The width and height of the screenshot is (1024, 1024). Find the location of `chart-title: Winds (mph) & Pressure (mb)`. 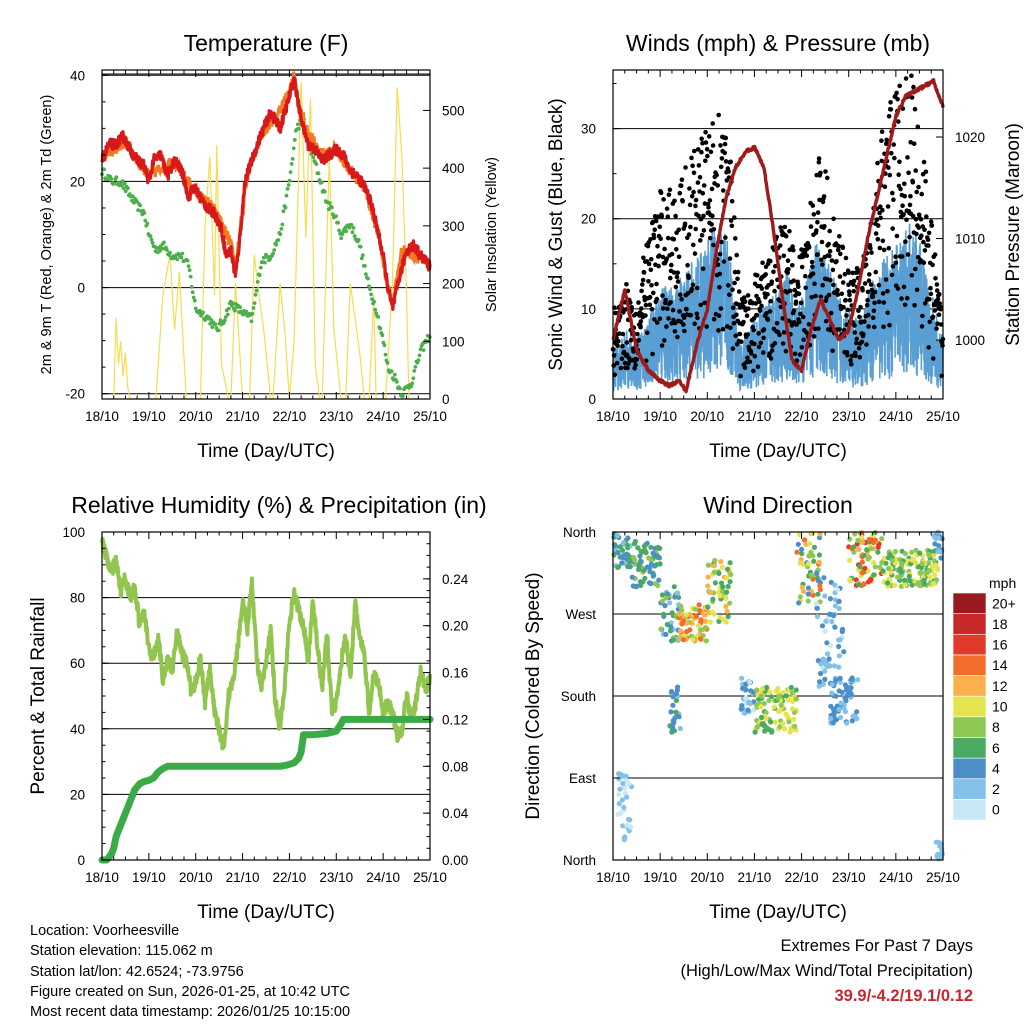

chart-title: Winds (mph) & Pressure (mb) is located at coordinates (778, 43).